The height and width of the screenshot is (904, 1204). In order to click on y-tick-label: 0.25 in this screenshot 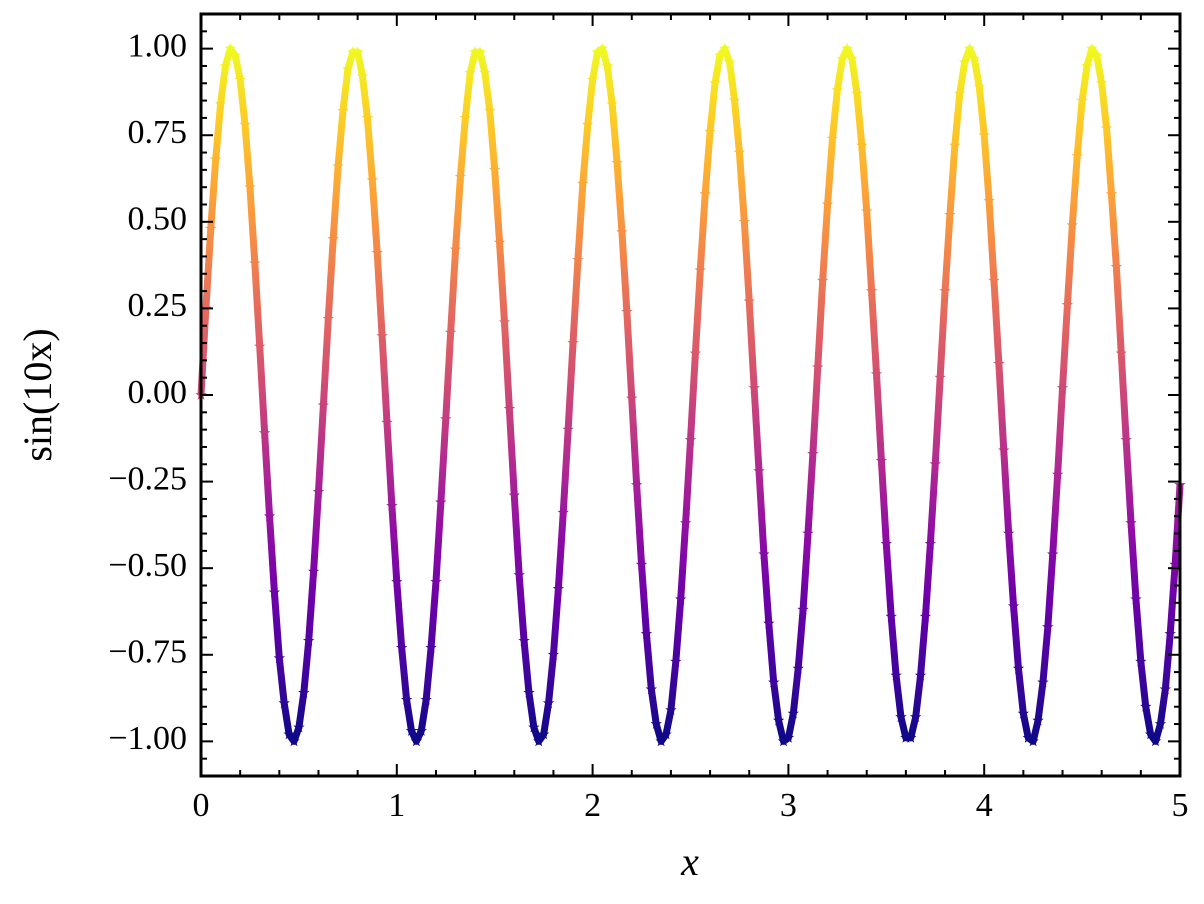, I will do `click(158, 305)`.